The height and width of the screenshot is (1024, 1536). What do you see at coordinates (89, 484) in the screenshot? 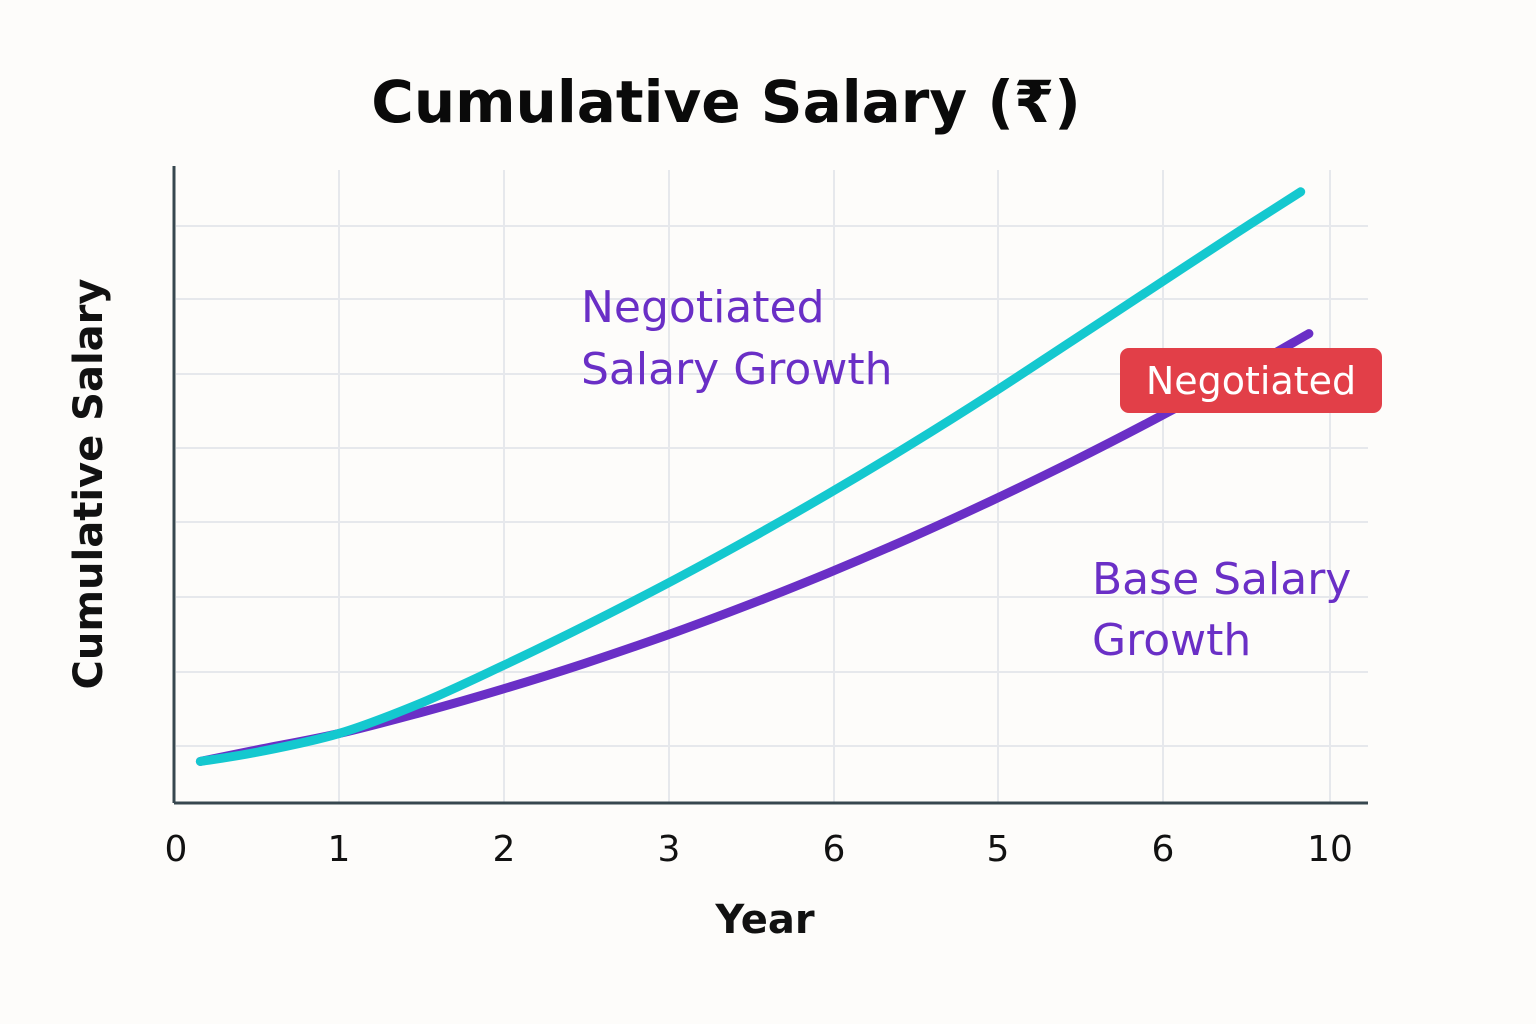
I see `y-axis-label: Cumulative Salary` at bounding box center [89, 484].